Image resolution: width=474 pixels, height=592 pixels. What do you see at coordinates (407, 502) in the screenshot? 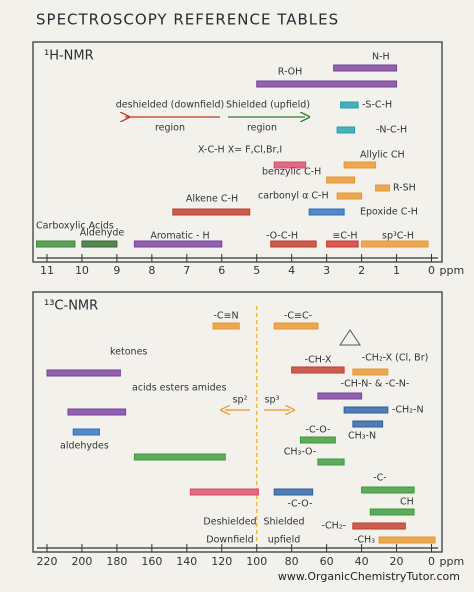
I see `range-label: CH` at bounding box center [407, 502].